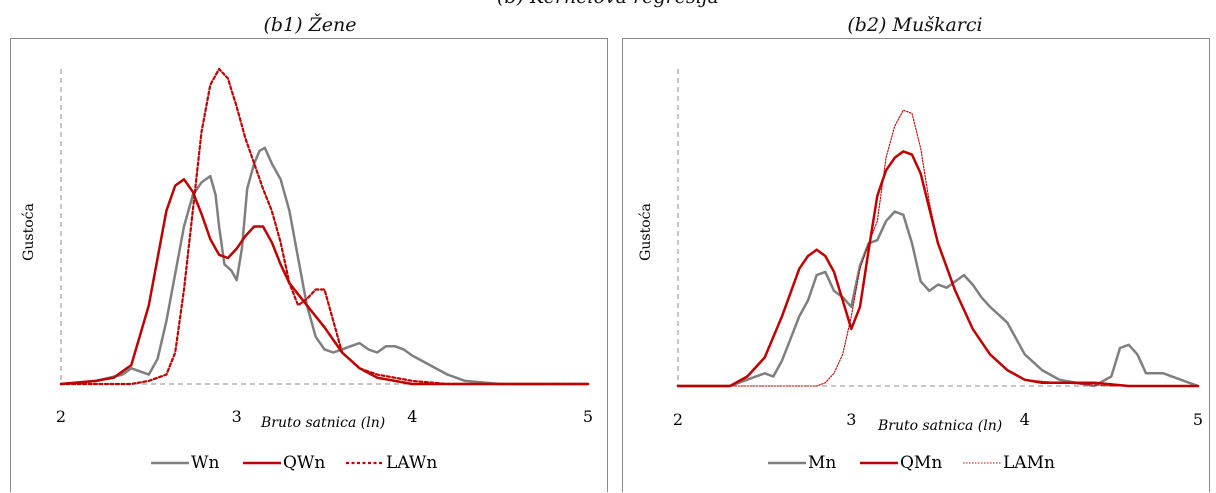 This screenshot has width=1216, height=493. Describe the element at coordinates (411, 463) in the screenshot. I see `legend-label-lawn: LAWn` at that location.